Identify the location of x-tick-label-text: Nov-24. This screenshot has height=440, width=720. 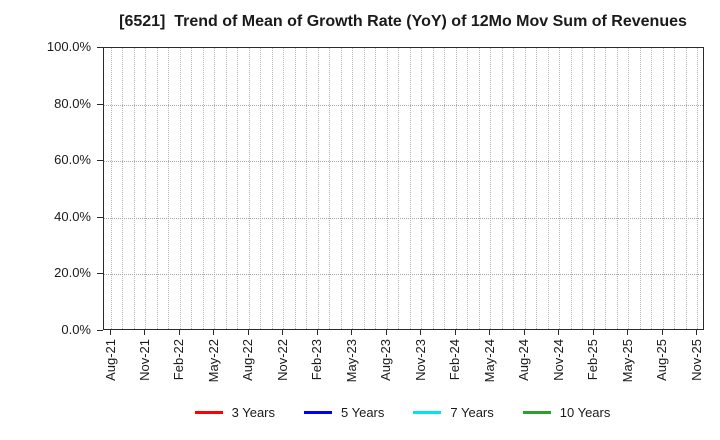
(558, 360).